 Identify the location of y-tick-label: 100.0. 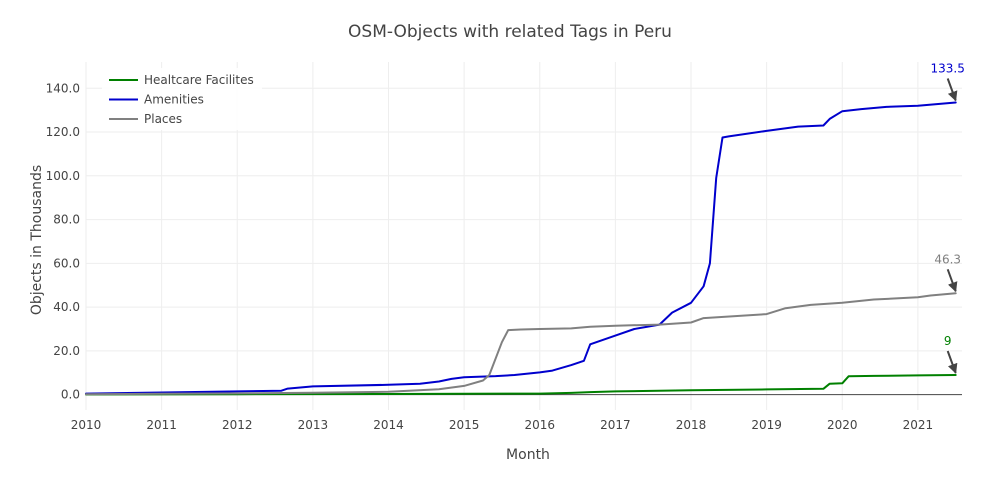
(63, 176).